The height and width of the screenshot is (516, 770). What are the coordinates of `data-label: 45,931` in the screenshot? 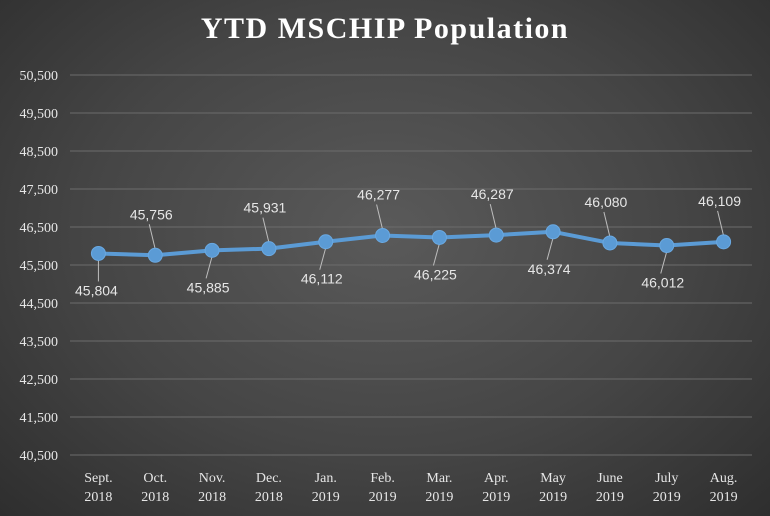 It's located at (265, 208).